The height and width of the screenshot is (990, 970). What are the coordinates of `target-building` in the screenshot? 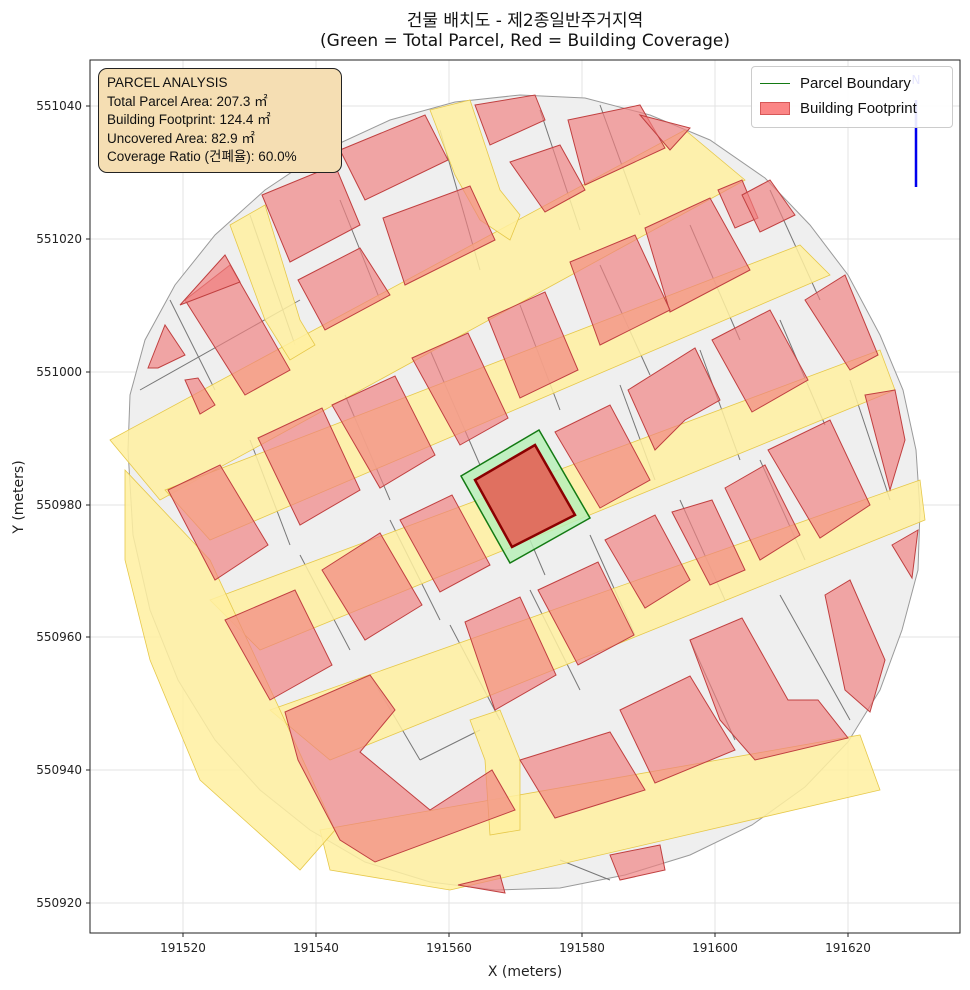 It's located at (525, 496).